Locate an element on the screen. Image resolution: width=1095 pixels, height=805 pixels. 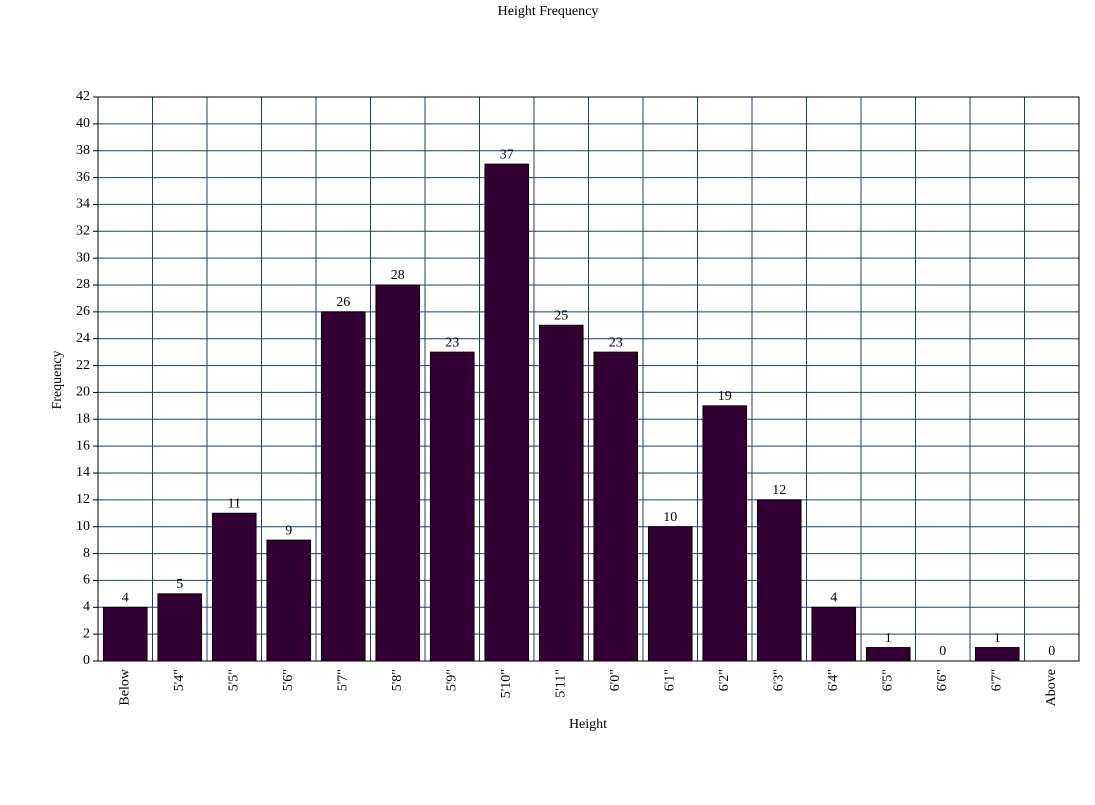
x-tick-label: 5'8" is located at coordinates (397, 680).